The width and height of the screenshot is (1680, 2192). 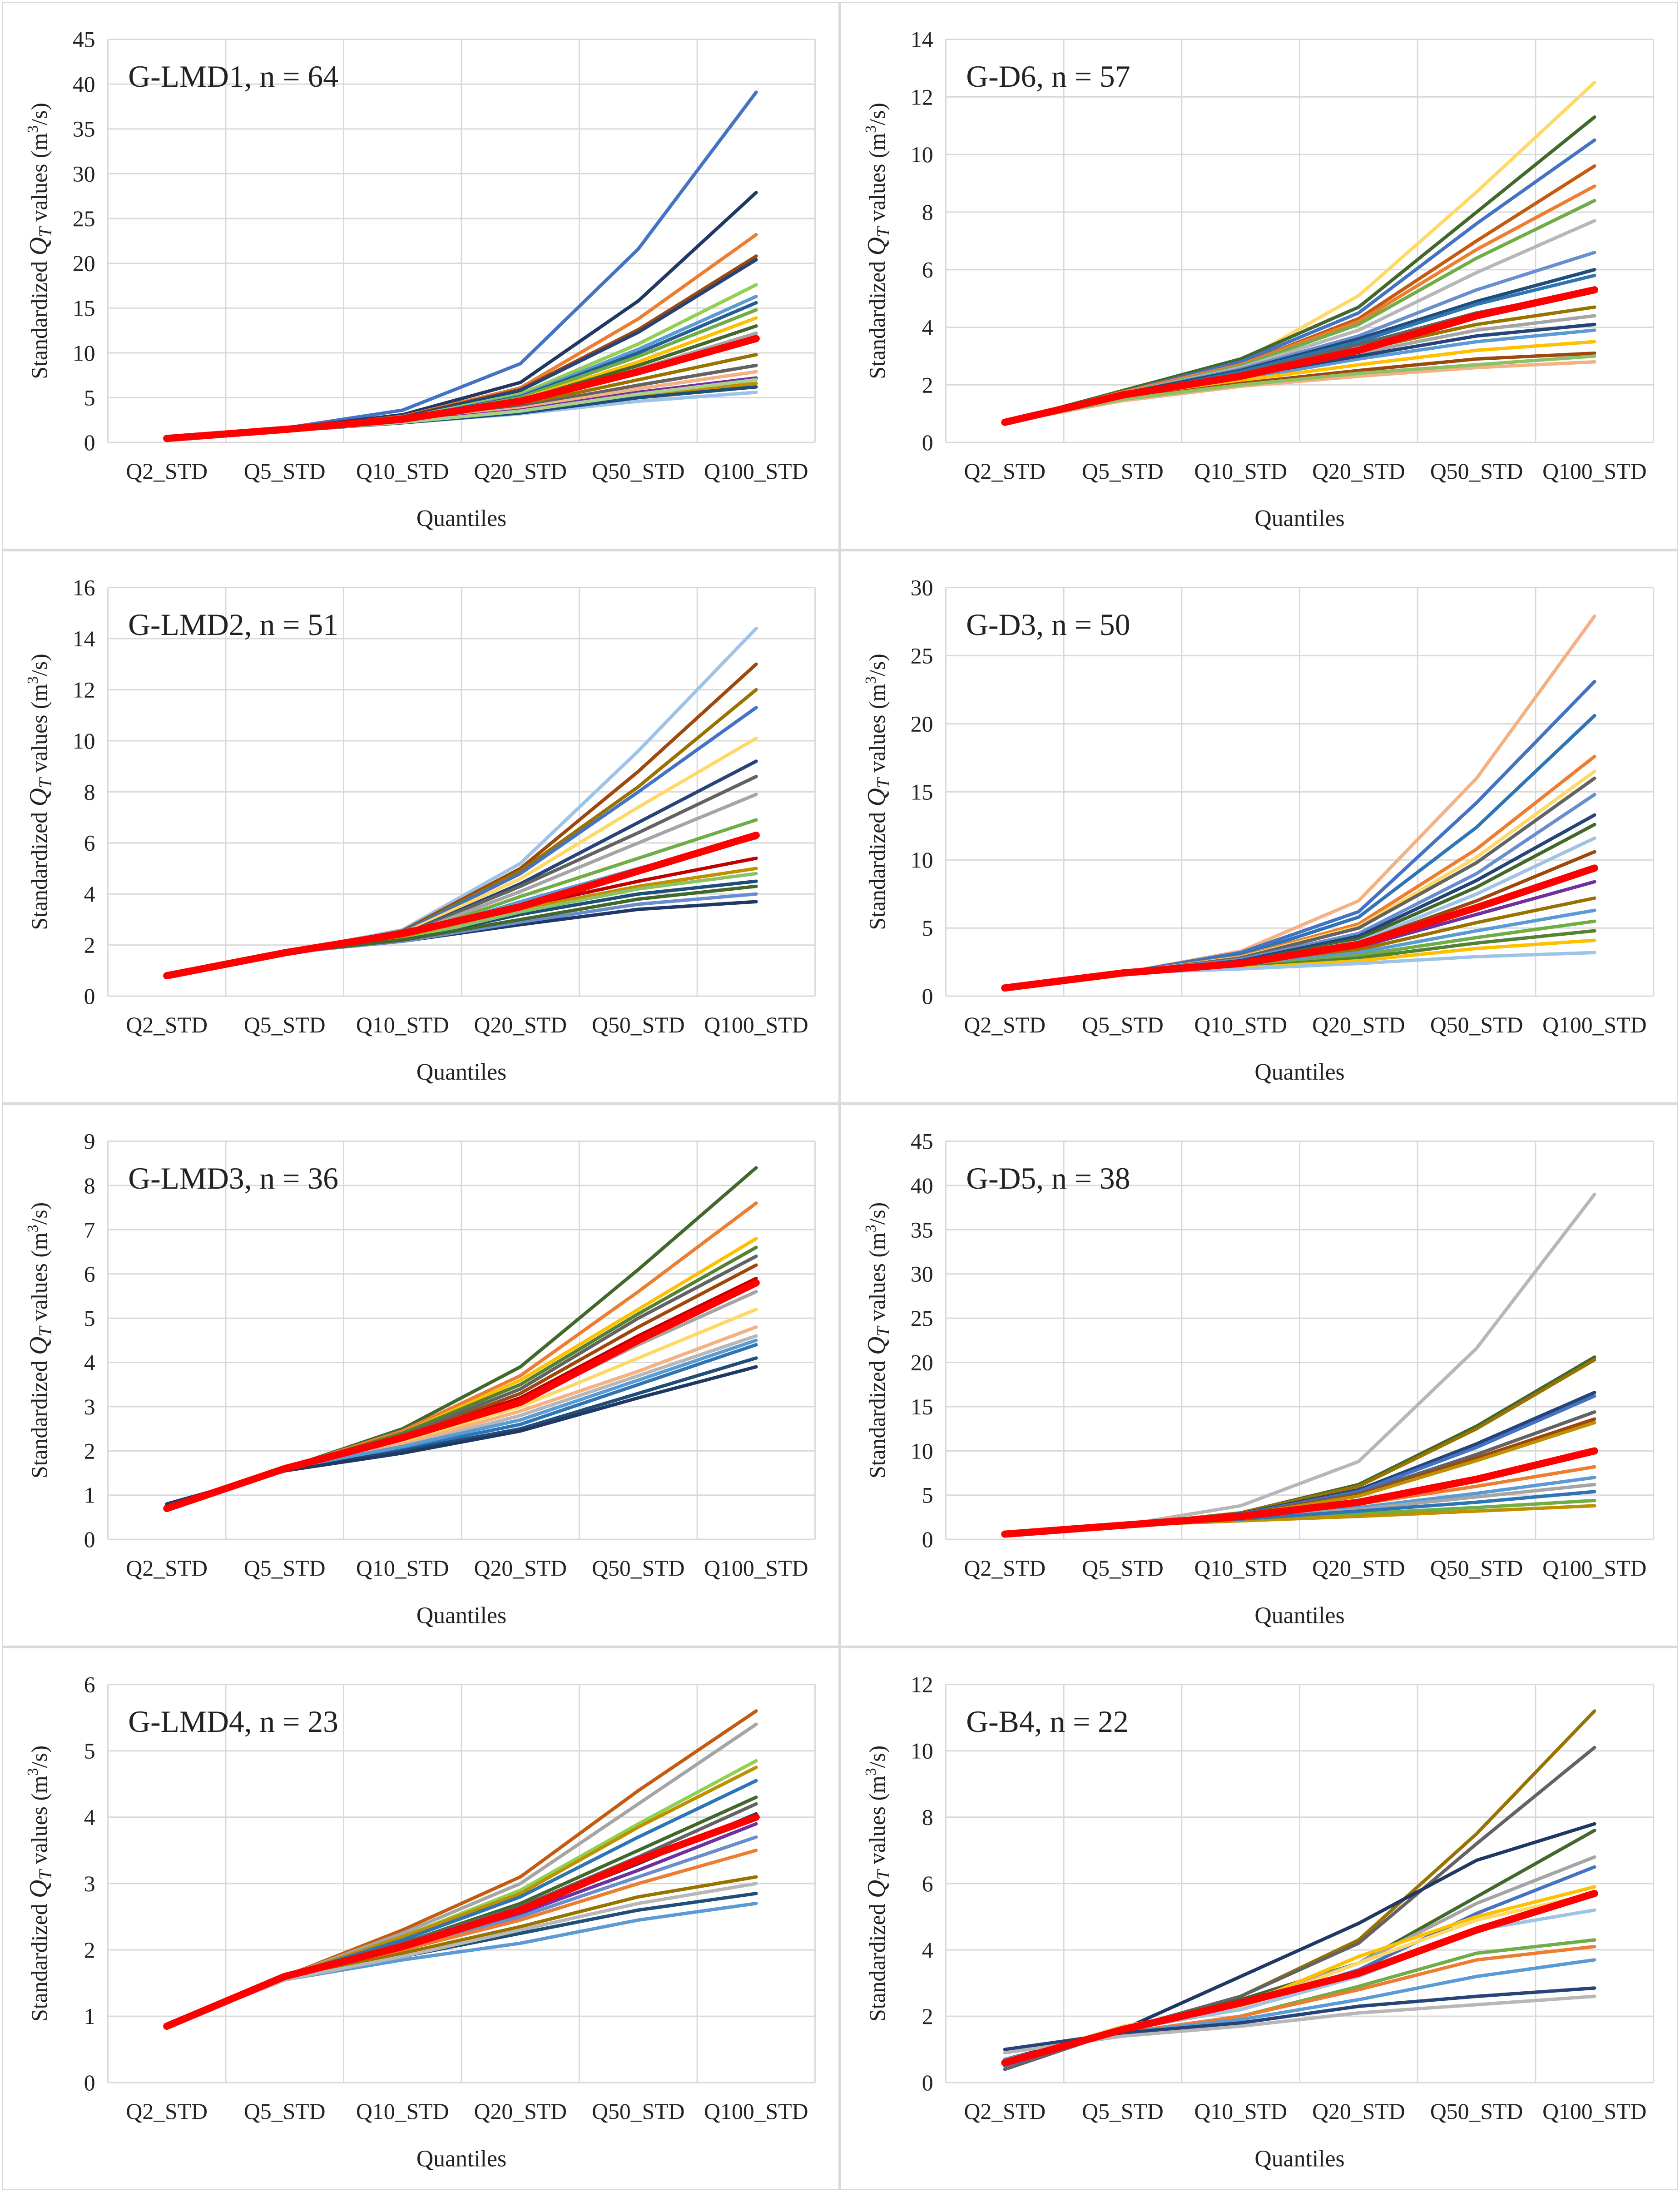 I want to click on y-tick-label: 7, so click(x=89, y=1229).